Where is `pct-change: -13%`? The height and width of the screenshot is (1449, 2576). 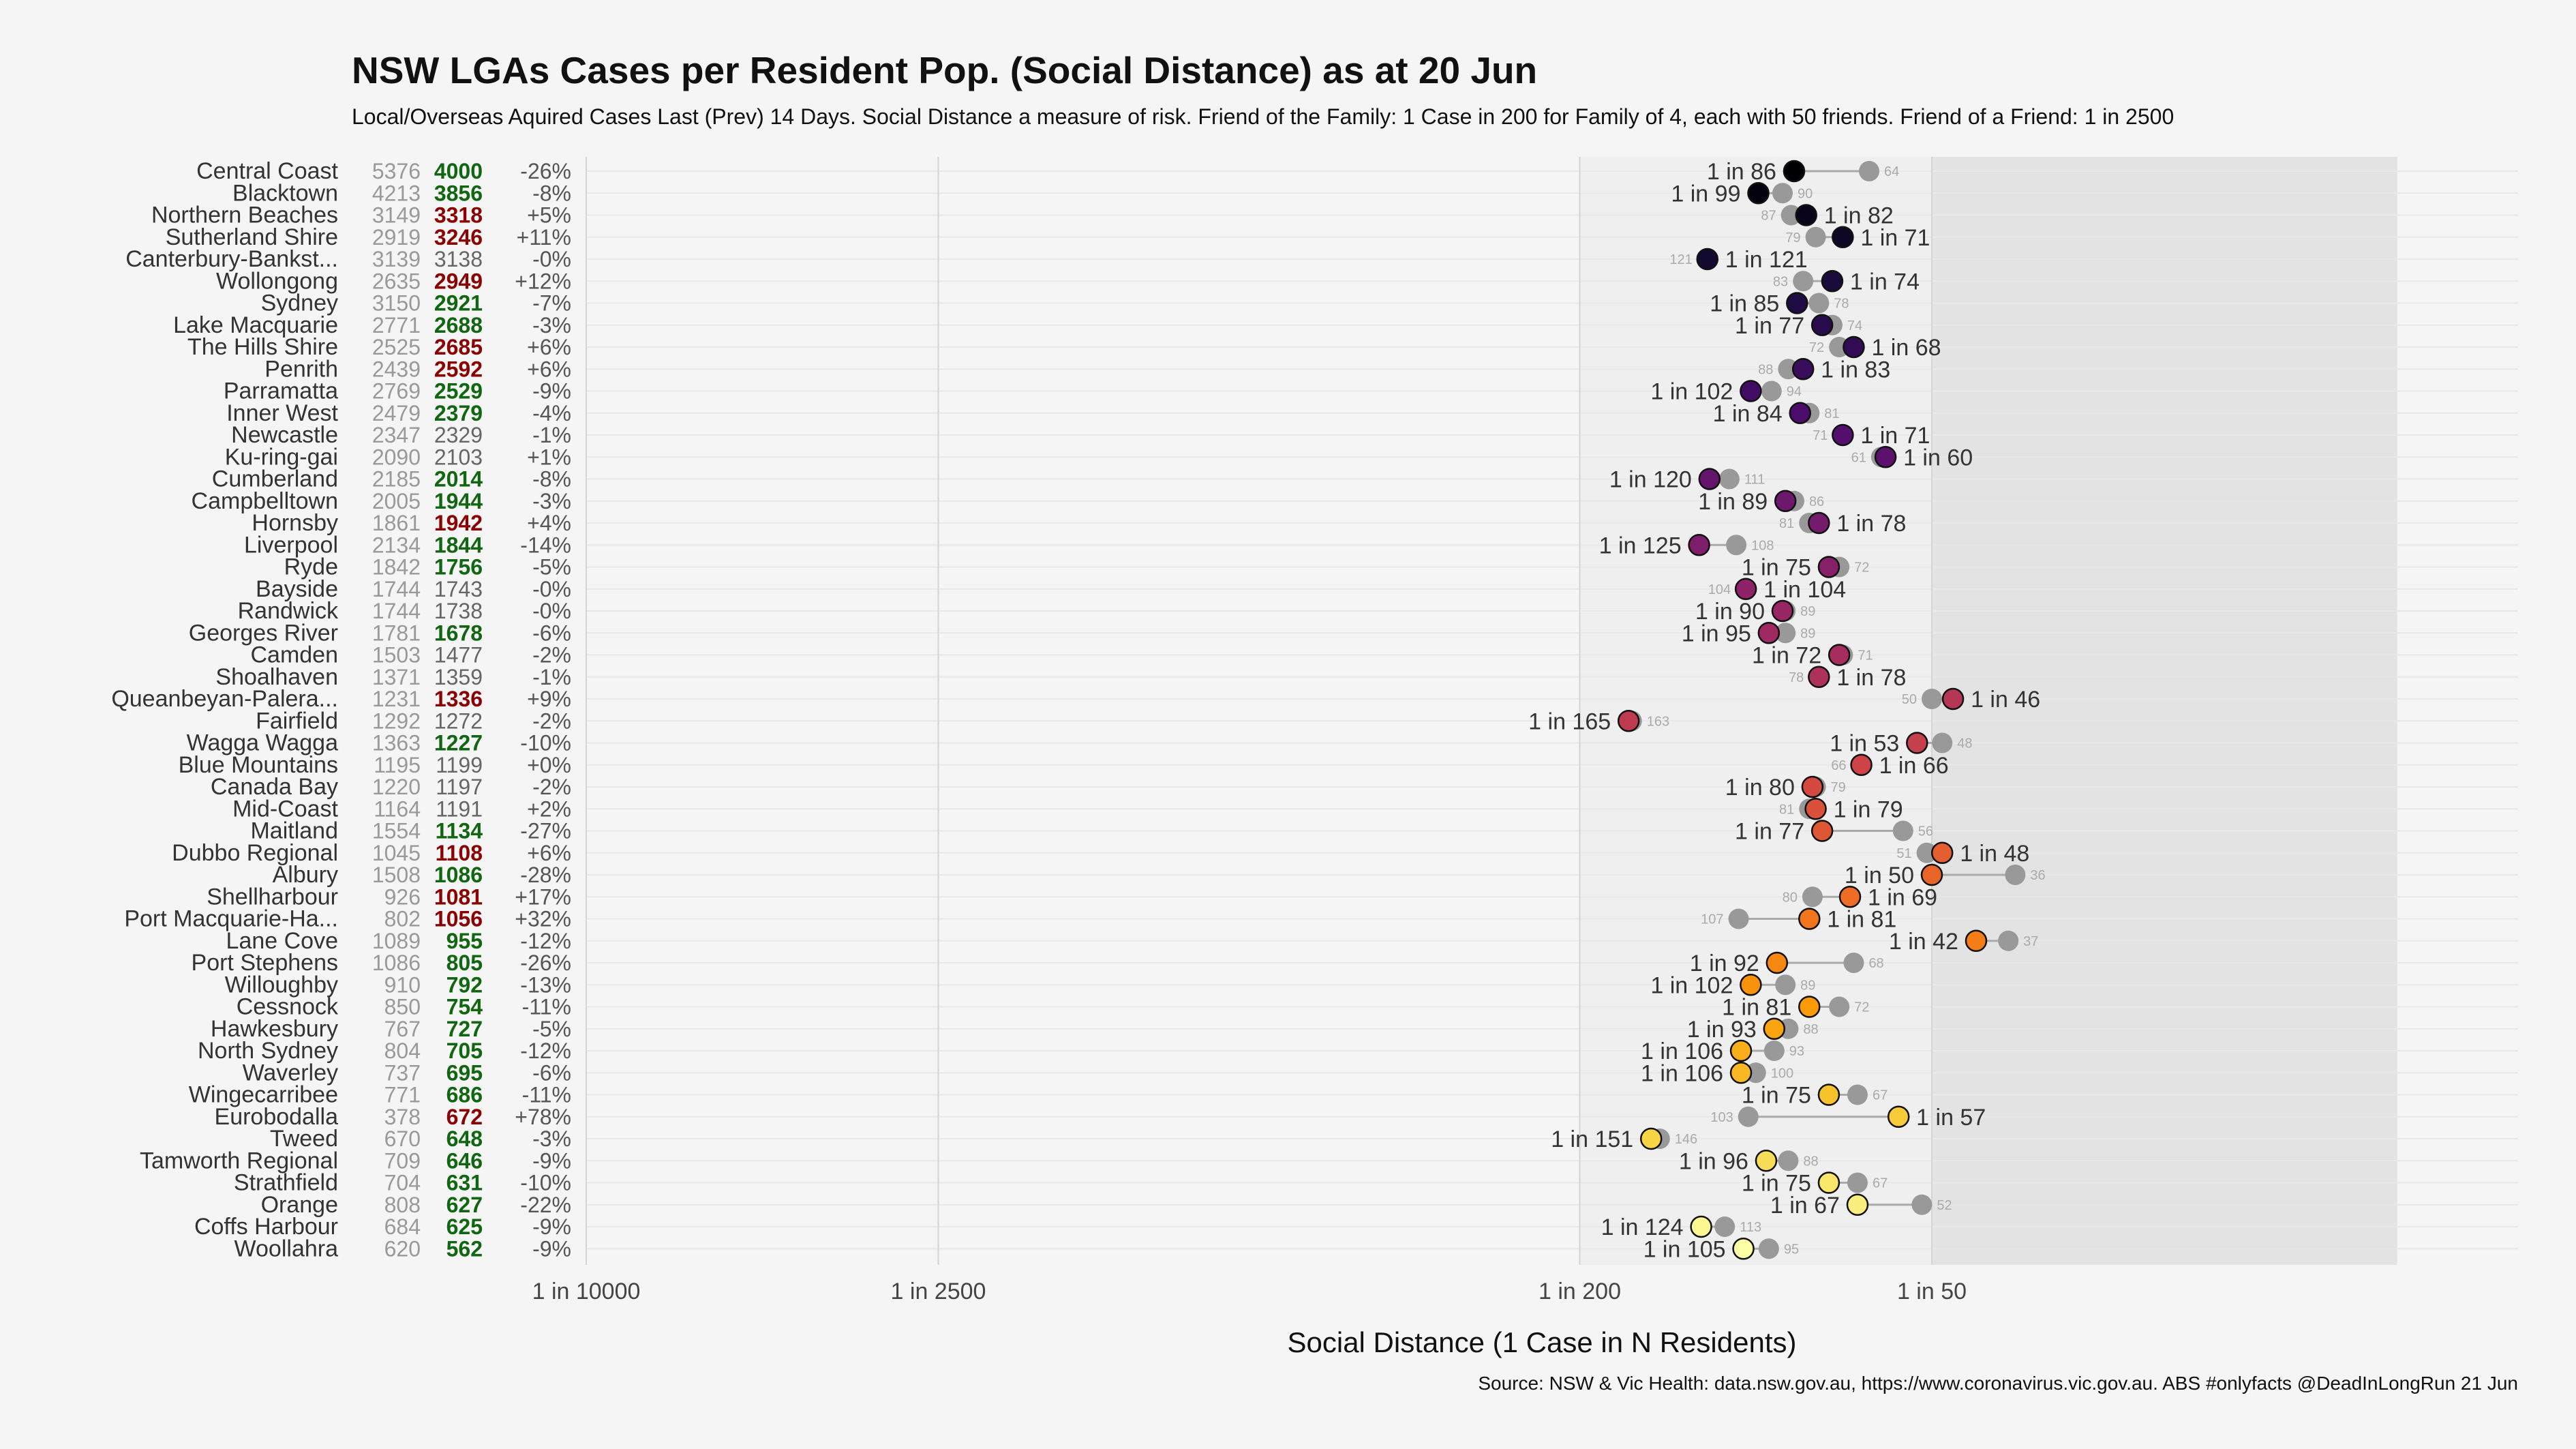 pct-change: -13% is located at coordinates (545, 985).